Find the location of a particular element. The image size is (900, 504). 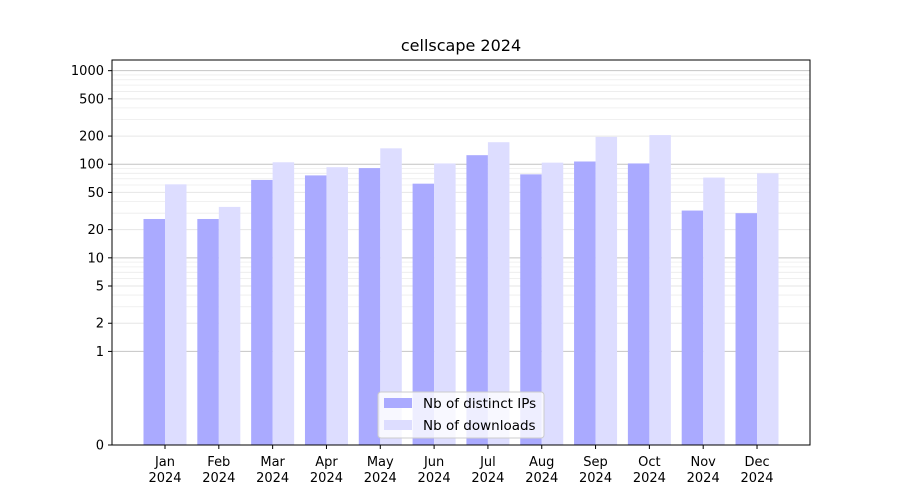

x-tick-label-month: Jun is located at coordinates (433, 462).